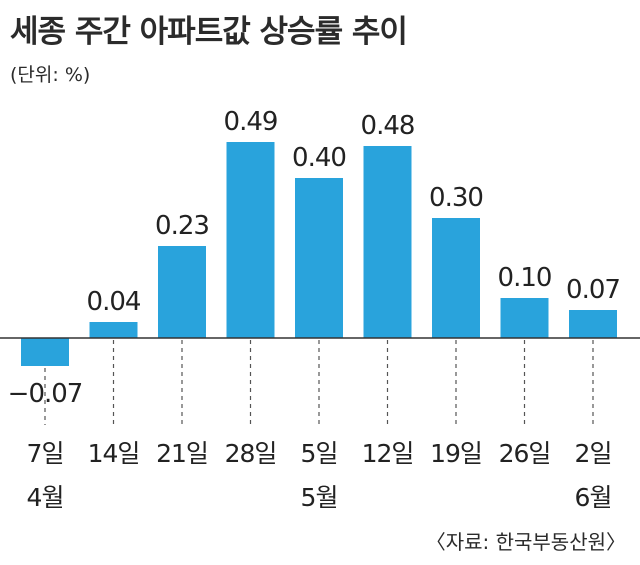 The height and width of the screenshot is (565, 640). I want to click on x-tick-label: 7일, so click(45, 453).